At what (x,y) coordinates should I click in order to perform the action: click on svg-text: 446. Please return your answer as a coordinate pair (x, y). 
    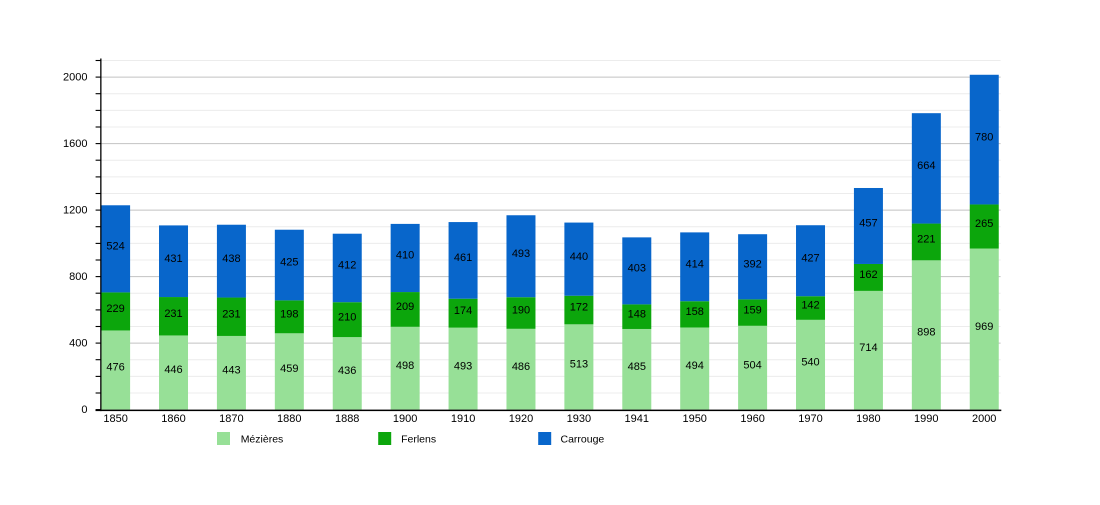
    Looking at the image, I should click on (173, 370).